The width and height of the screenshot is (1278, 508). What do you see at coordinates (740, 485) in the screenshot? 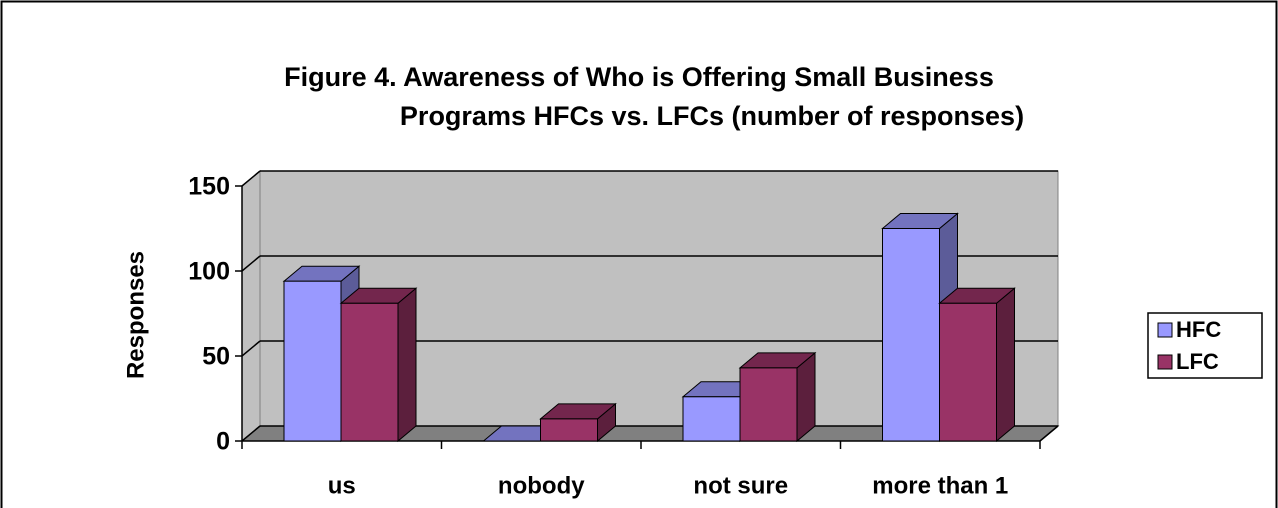
I see `x-tick-label: not sure` at bounding box center [740, 485].